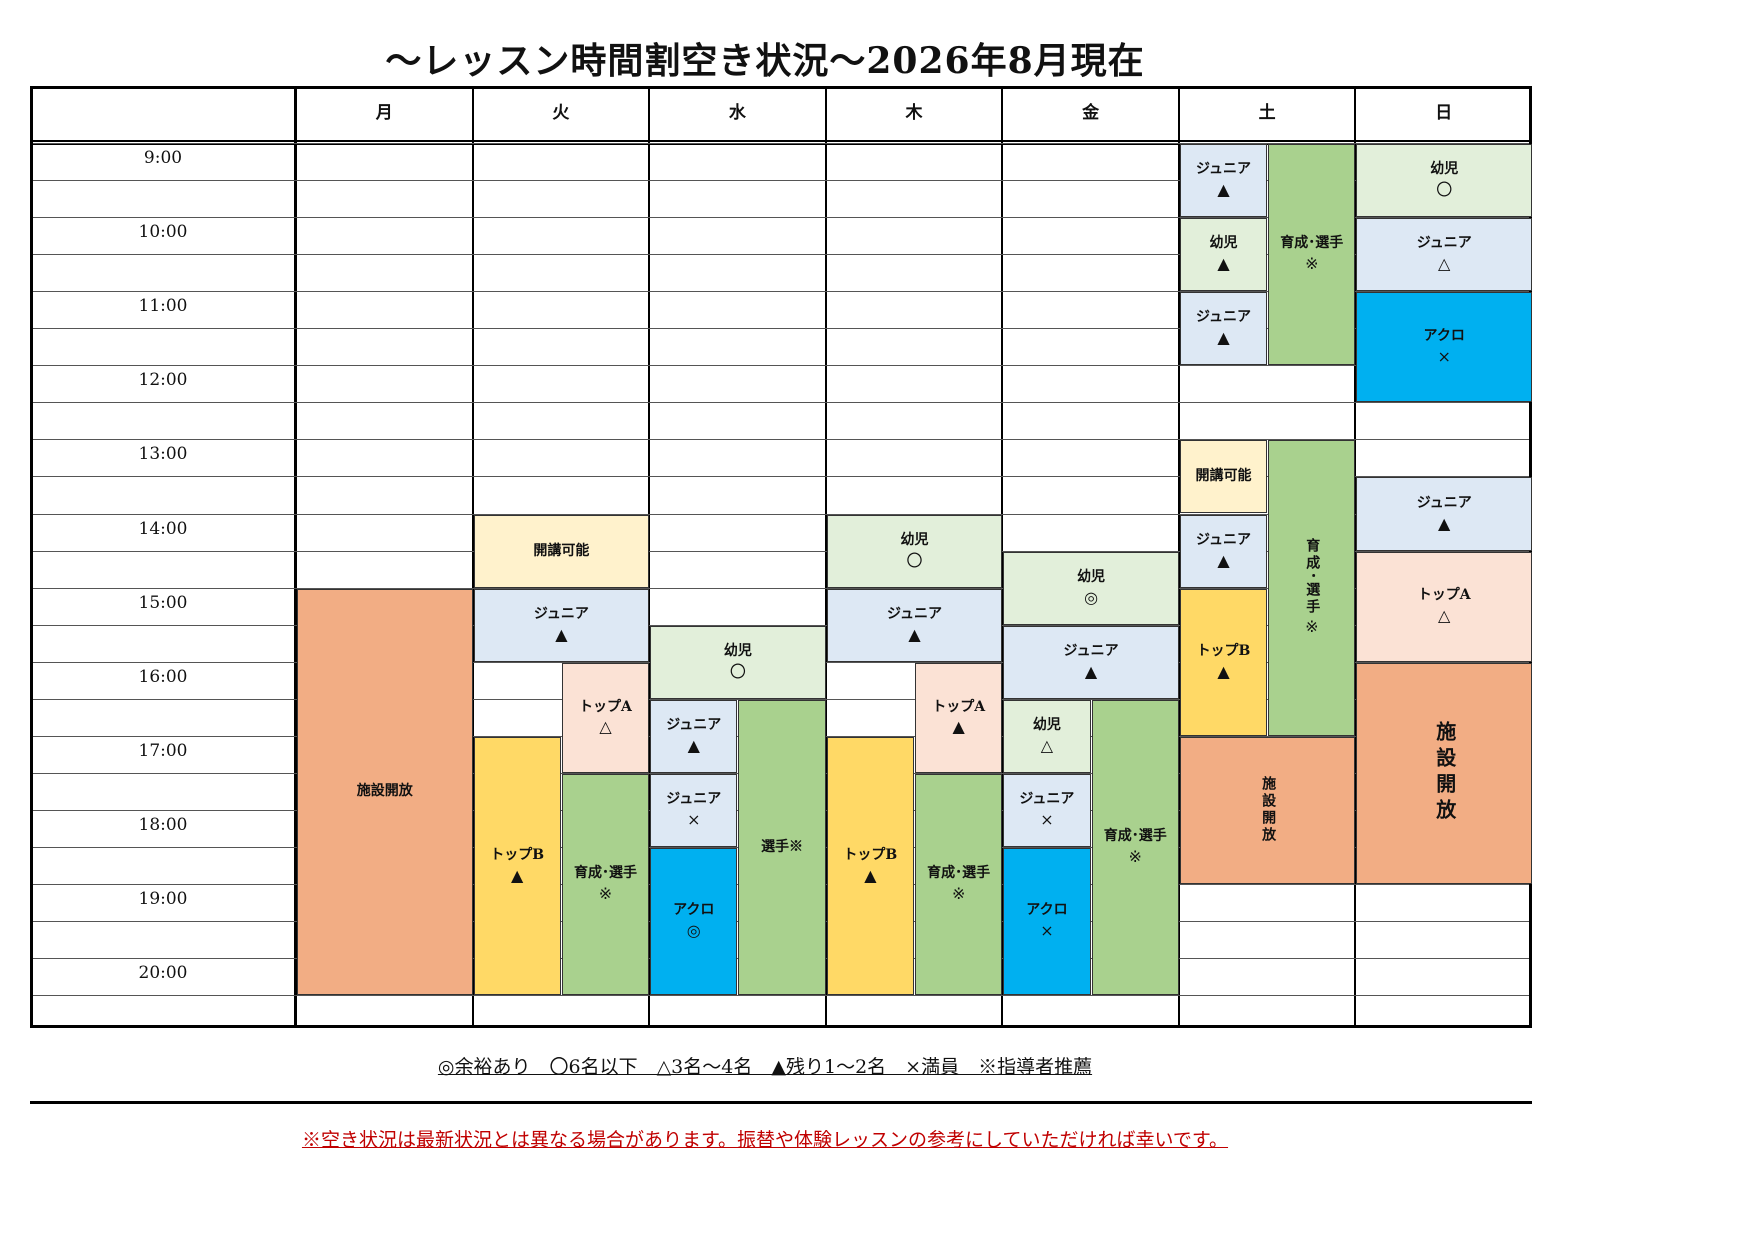  I want to click on day-header: 火, so click(561, 113).